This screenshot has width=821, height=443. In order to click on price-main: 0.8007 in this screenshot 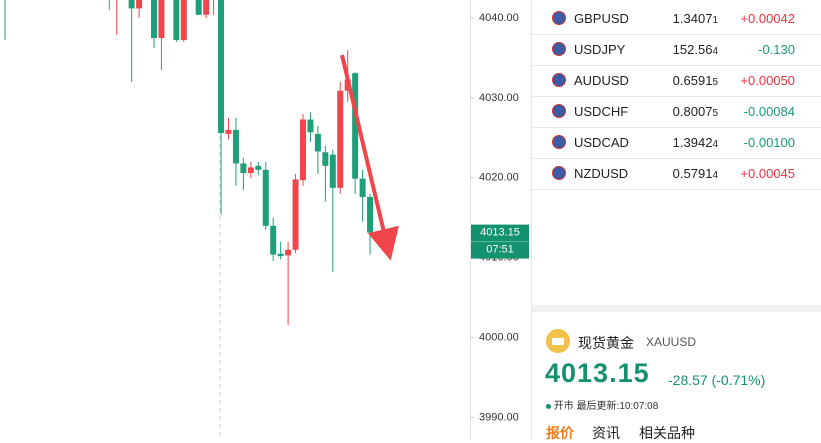, I will do `click(692, 111)`.